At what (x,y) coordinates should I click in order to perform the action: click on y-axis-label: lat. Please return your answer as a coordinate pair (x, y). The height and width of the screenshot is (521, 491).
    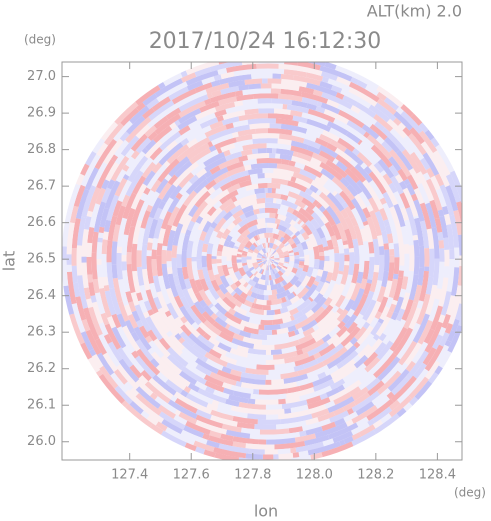
    Looking at the image, I should click on (9, 261).